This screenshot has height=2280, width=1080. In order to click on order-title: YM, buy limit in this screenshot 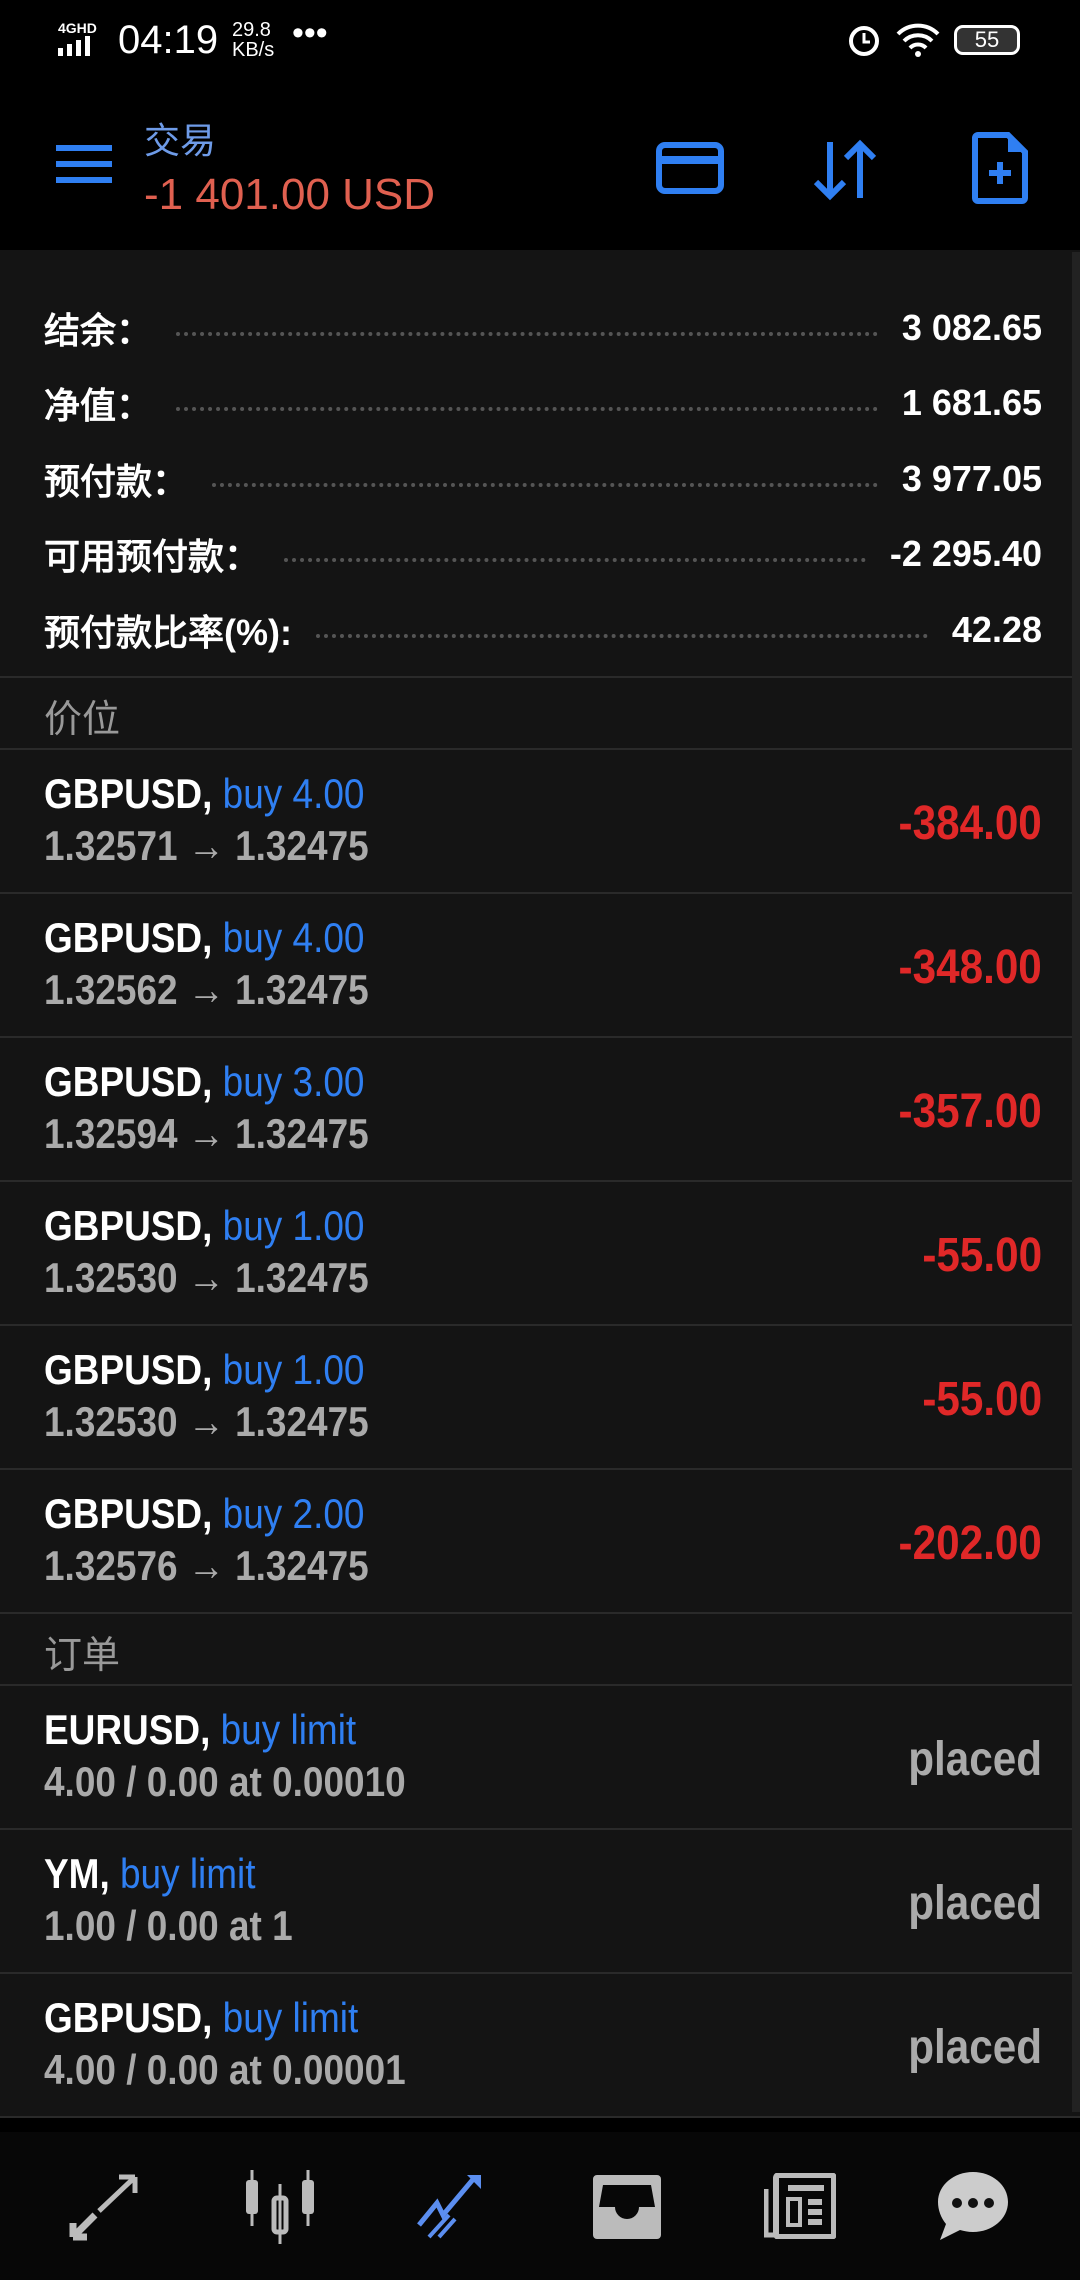, I will do `click(500, 1874)`.